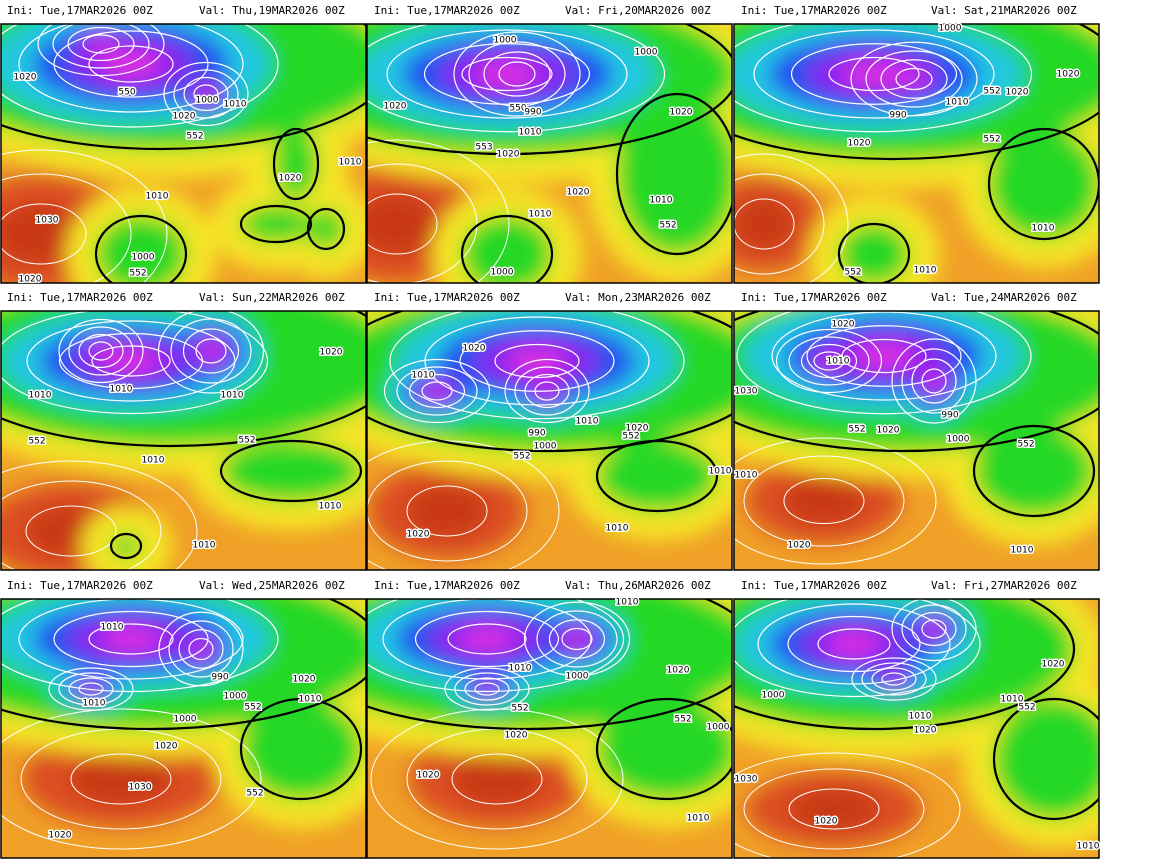  Describe the element at coordinates (126, 93) in the screenshot. I see `contour-label: 550` at that location.